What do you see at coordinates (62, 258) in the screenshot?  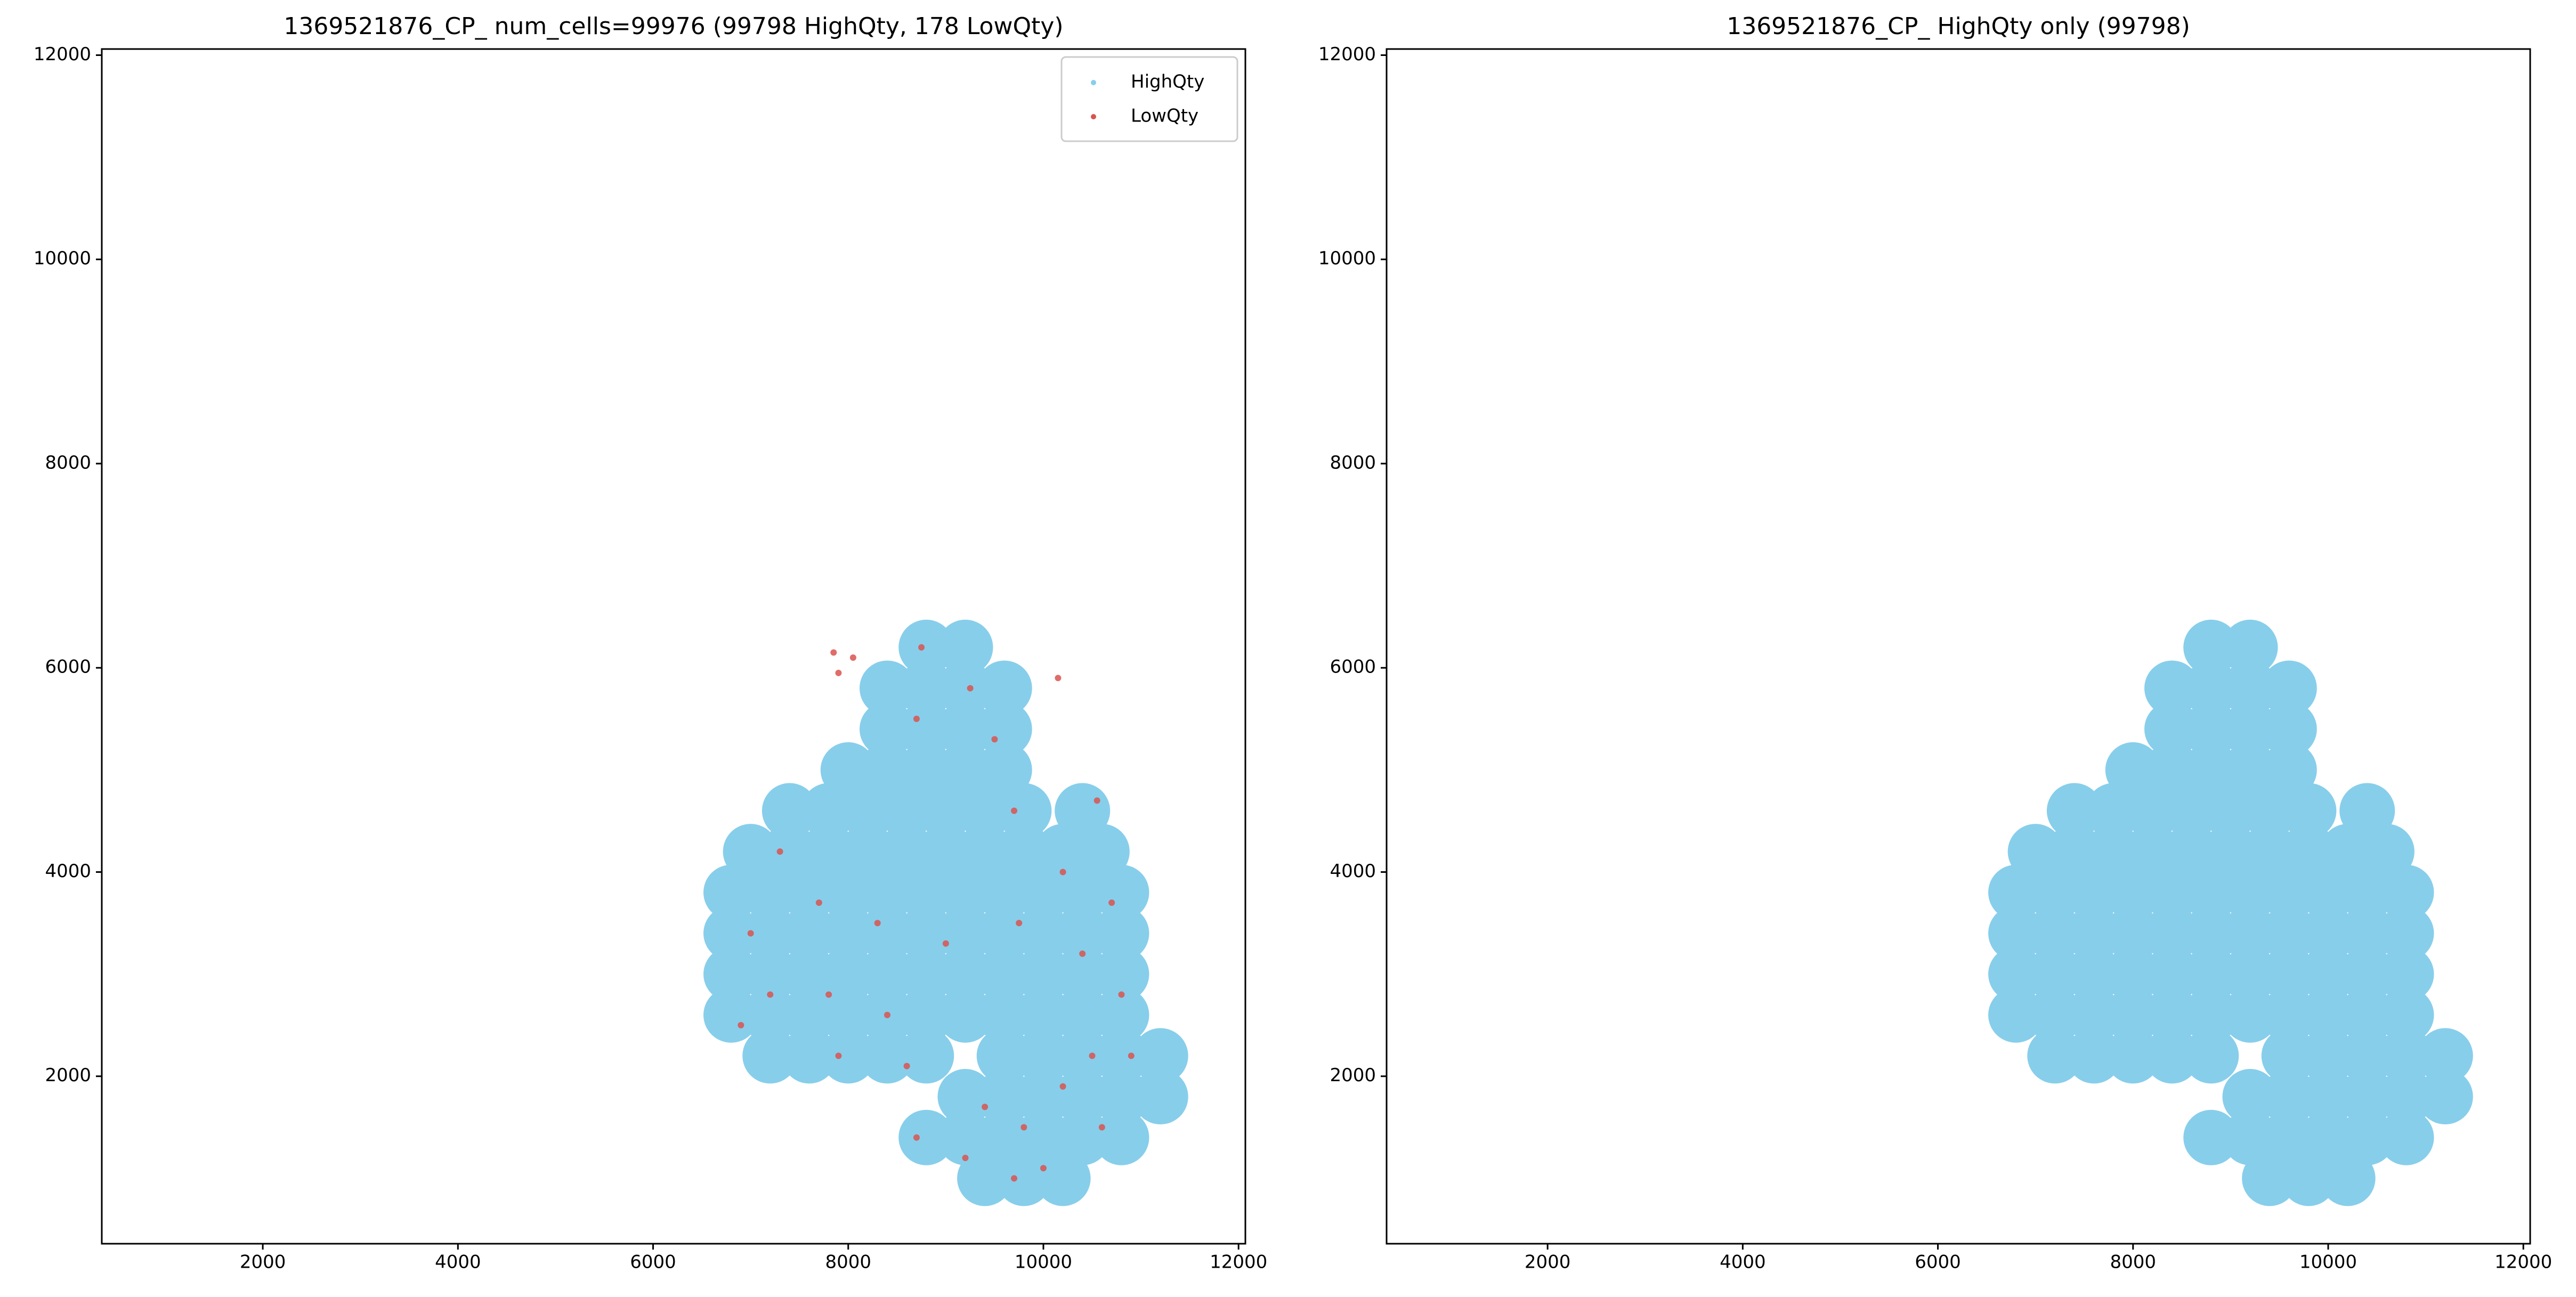 I see `y-tick-label: 10000` at bounding box center [62, 258].